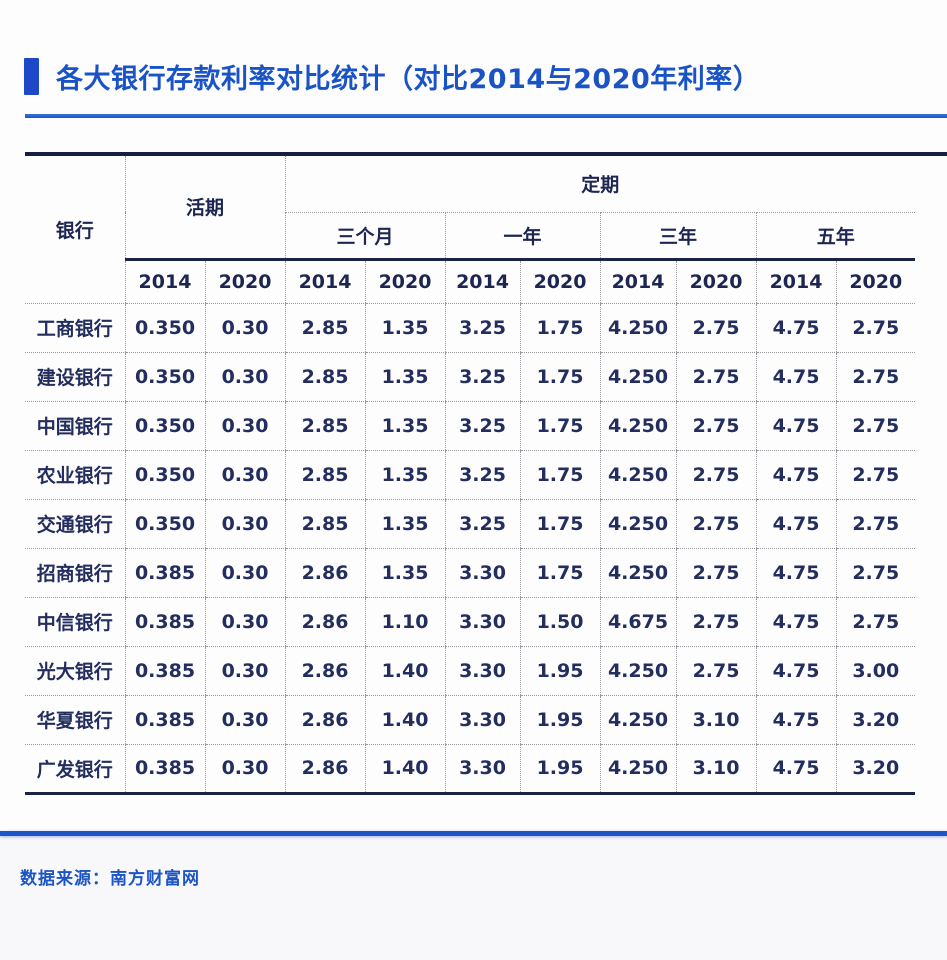 This screenshot has width=947, height=960. I want to click on bank-name-cell: 招商银行, so click(75, 573).